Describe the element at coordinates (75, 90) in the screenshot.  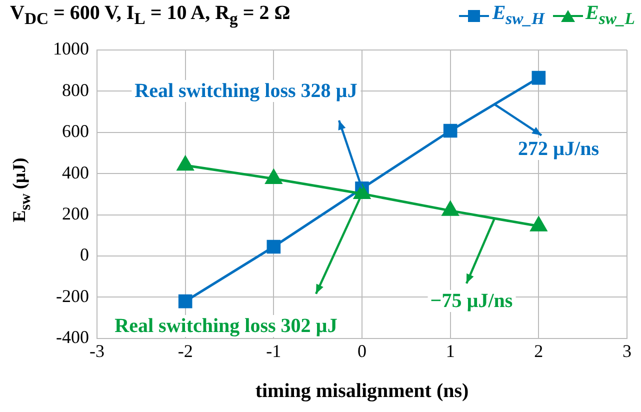
I see `y-tick-label: 800` at that location.